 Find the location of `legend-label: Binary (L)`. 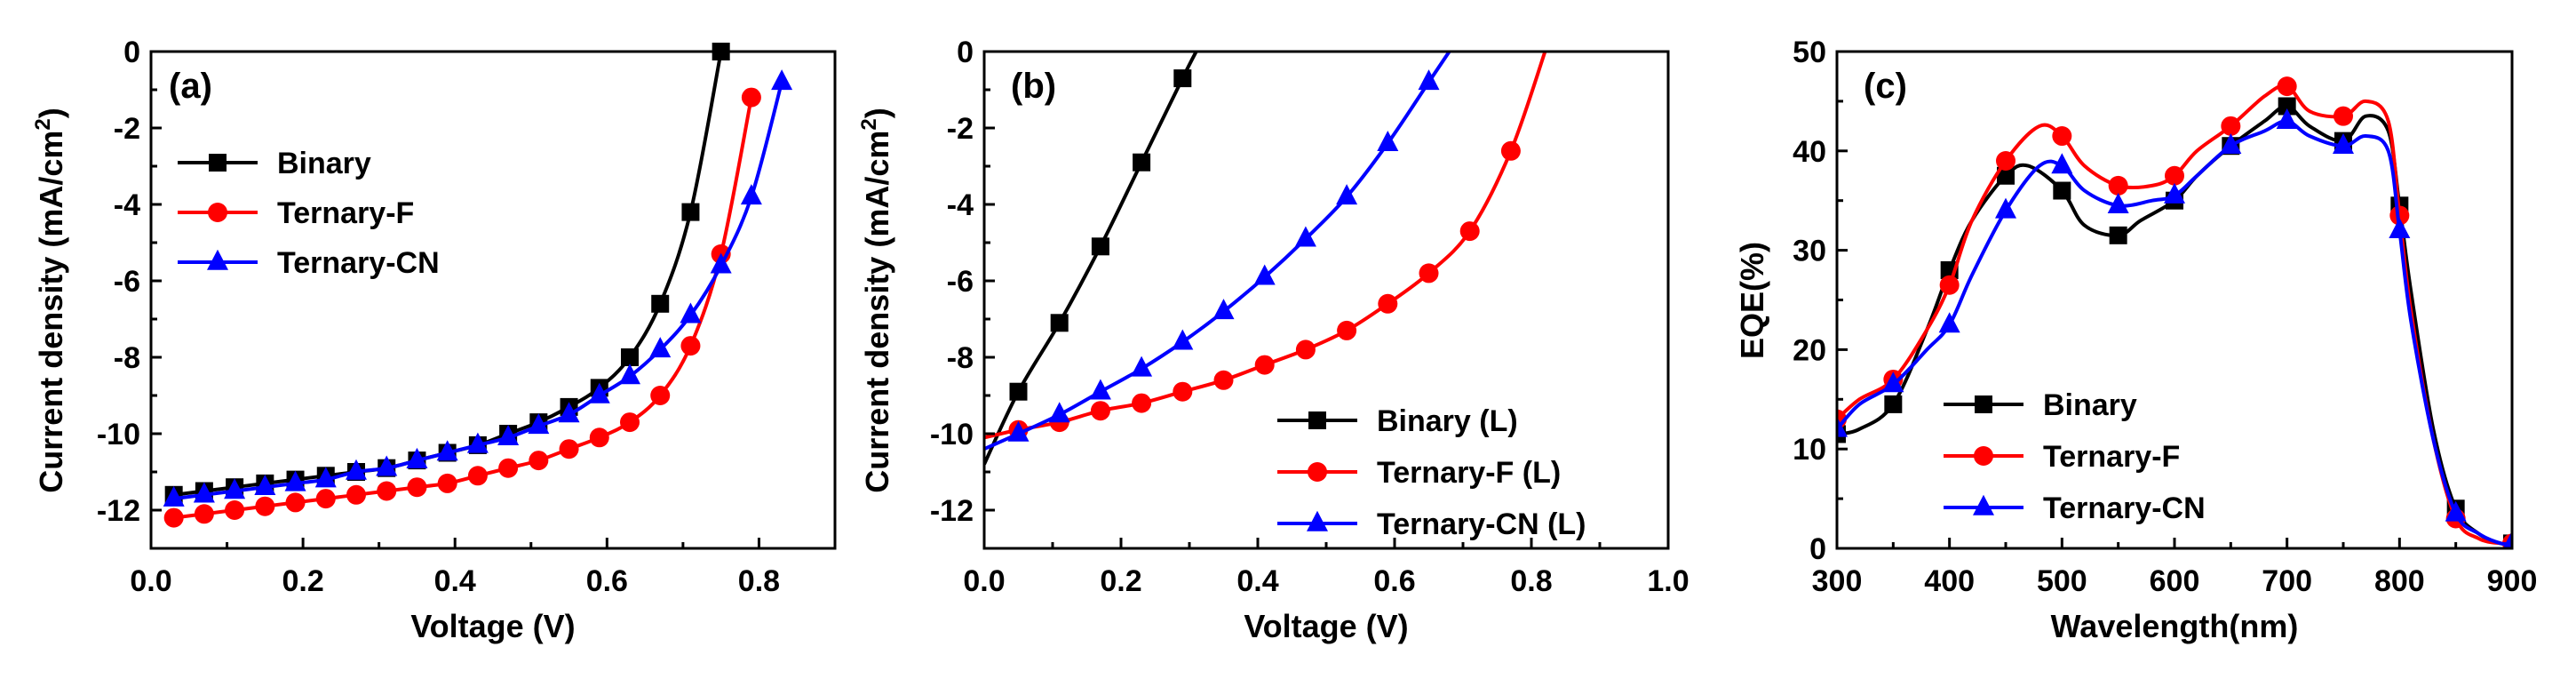

legend-label: Binary (L) is located at coordinates (1447, 421).